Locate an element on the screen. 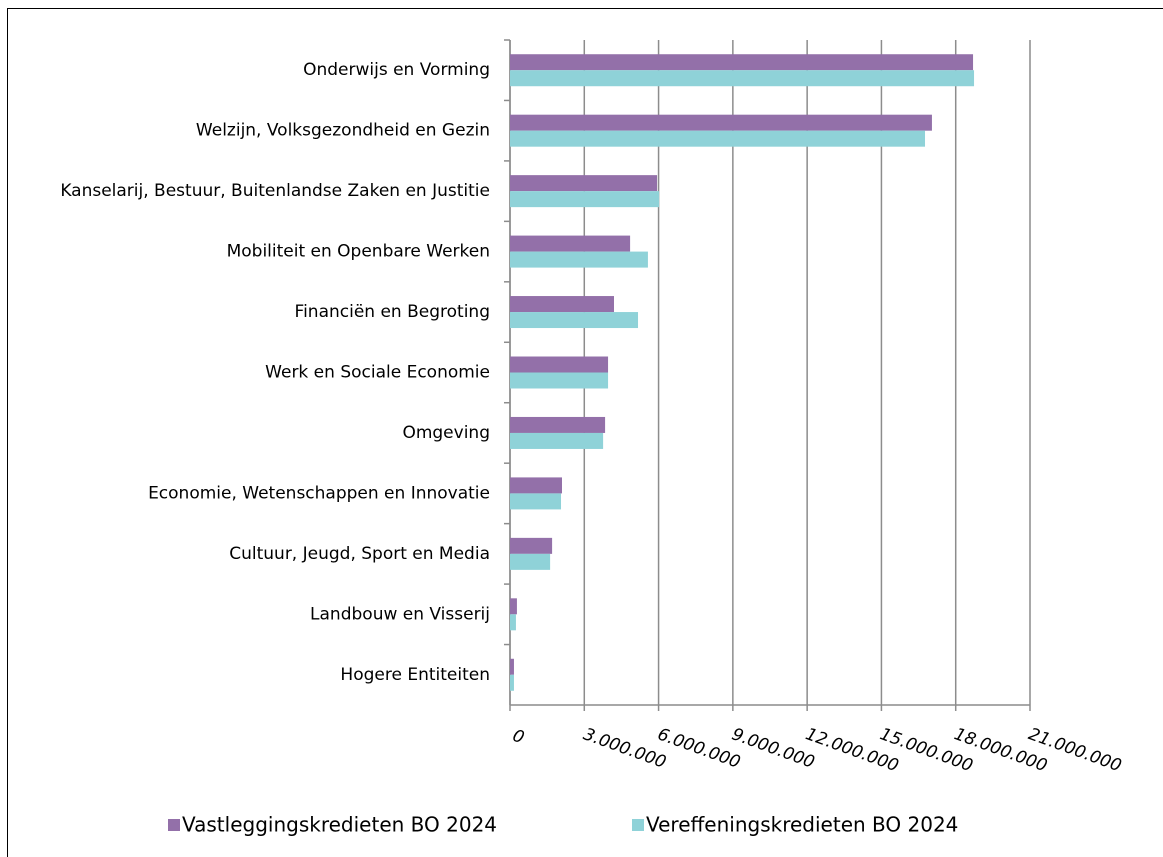  y-tick-label: Economie, Wetenschappen en Innovatie is located at coordinates (319, 493).